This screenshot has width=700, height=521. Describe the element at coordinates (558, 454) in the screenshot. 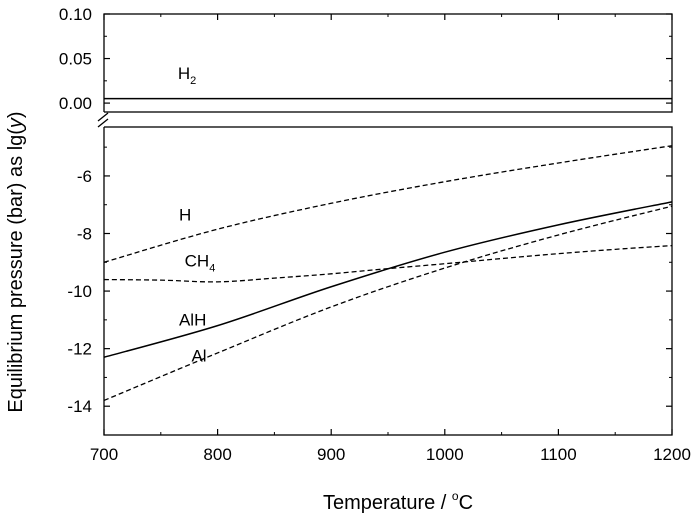

I see `x-tick-label: 1100` at that location.